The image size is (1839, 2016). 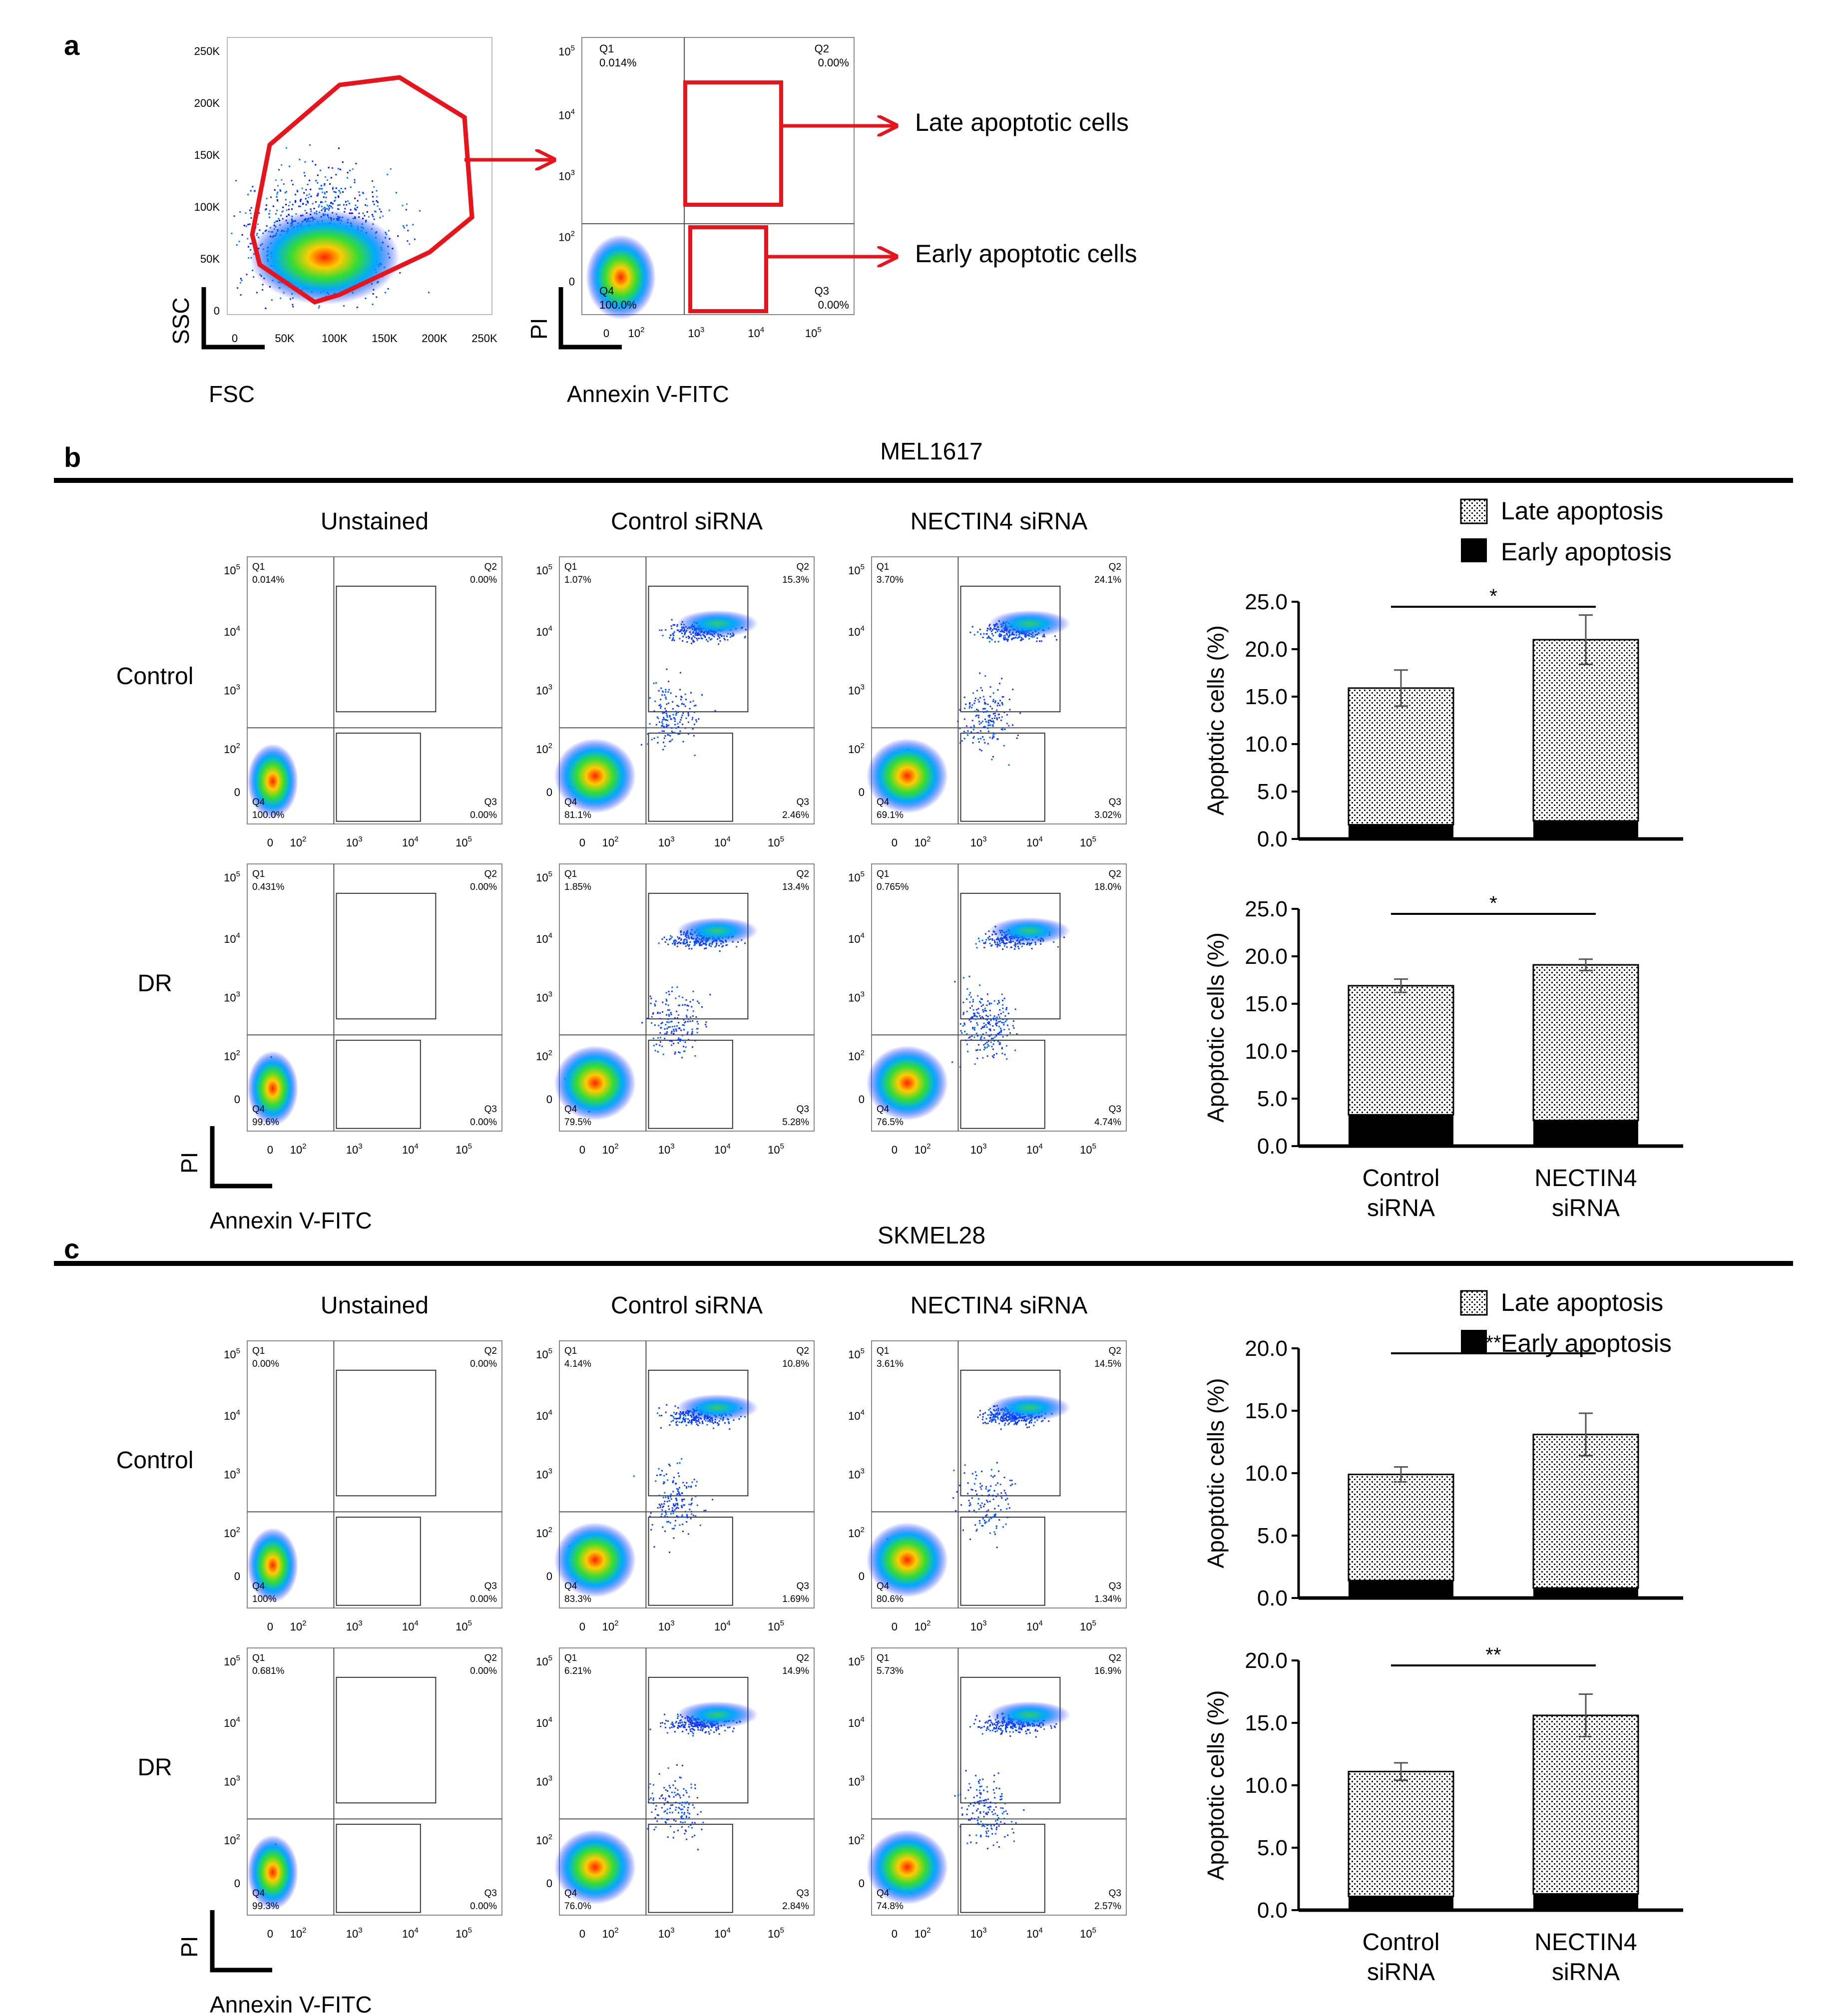 I want to click on y-tick-label: 10.0, so click(x=1266, y=1473).